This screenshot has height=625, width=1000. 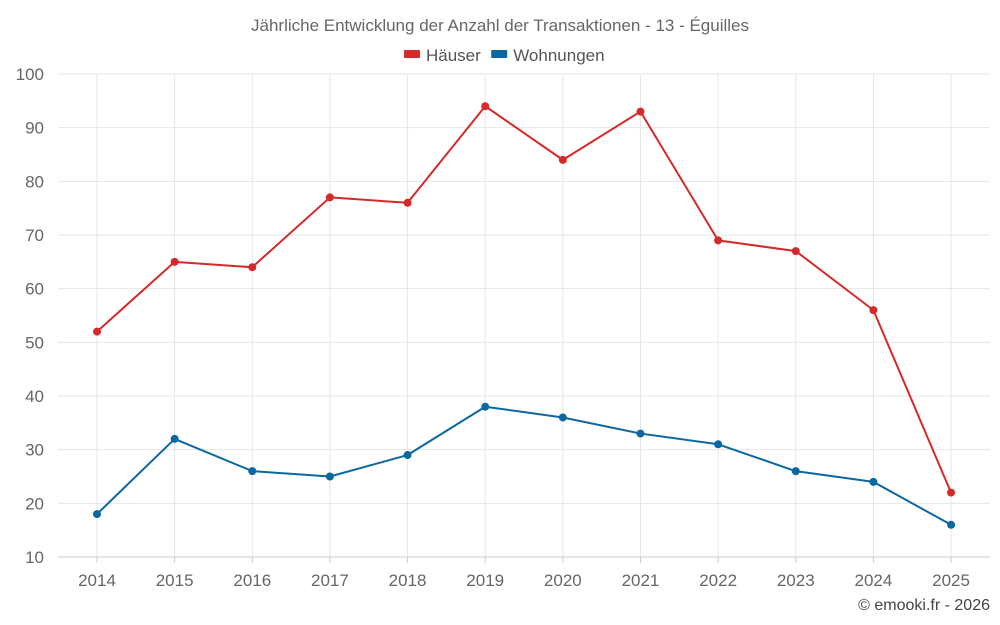 I want to click on x-tick-label: 2019, so click(x=485, y=580).